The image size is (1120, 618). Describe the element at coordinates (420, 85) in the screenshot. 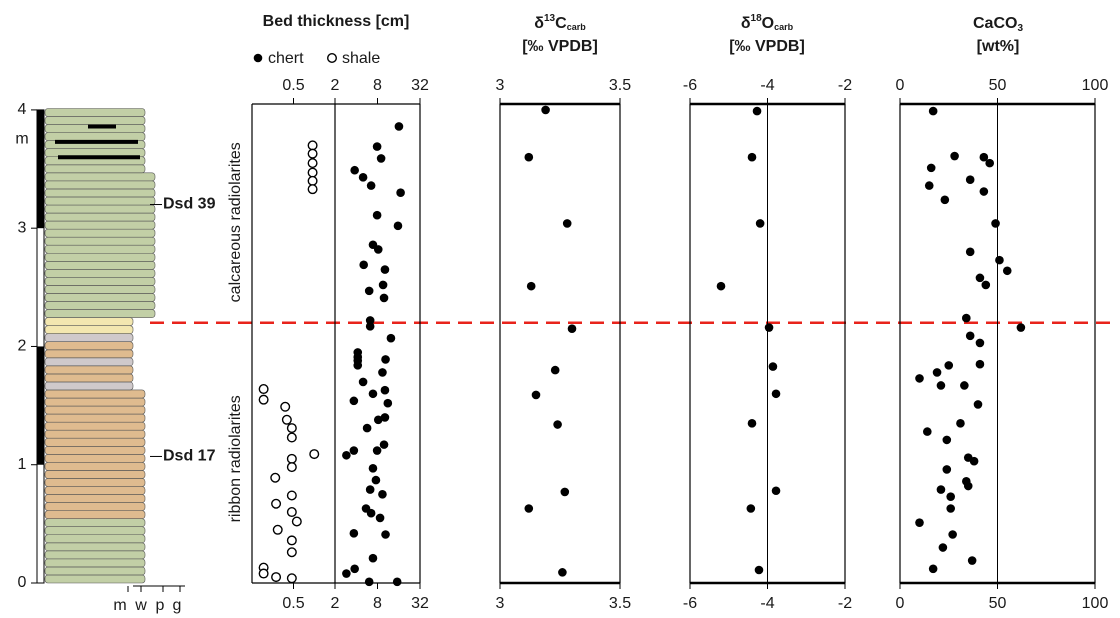

I see `x-tick-label-top: 32` at that location.